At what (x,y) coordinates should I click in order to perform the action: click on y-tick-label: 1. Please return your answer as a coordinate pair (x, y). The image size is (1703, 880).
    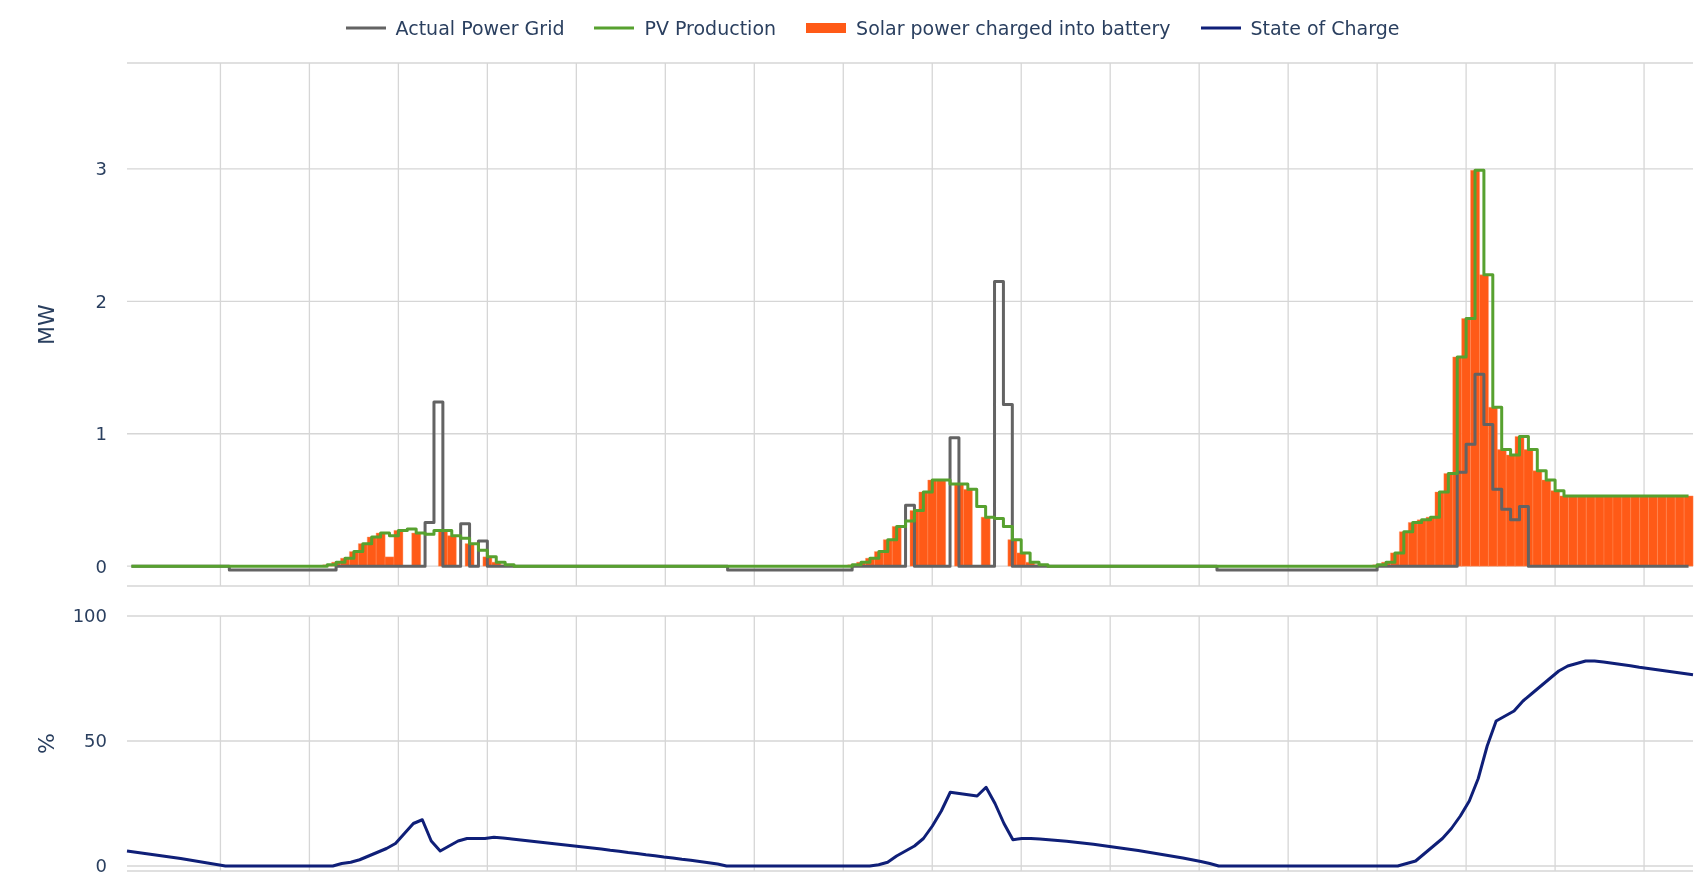
    Looking at the image, I should click on (101, 434).